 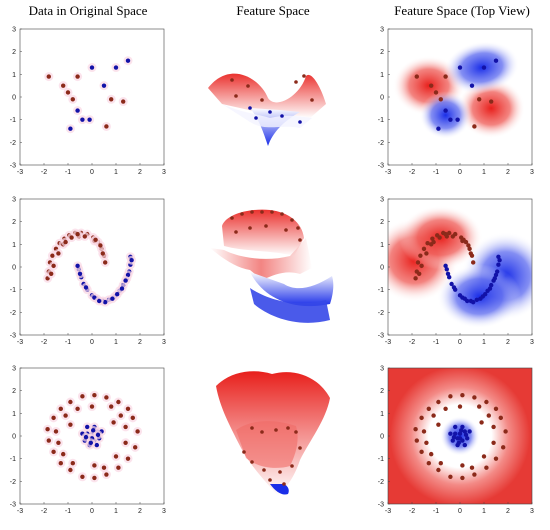 I want to click on y-tick-label: 0, so click(x=14, y=98).